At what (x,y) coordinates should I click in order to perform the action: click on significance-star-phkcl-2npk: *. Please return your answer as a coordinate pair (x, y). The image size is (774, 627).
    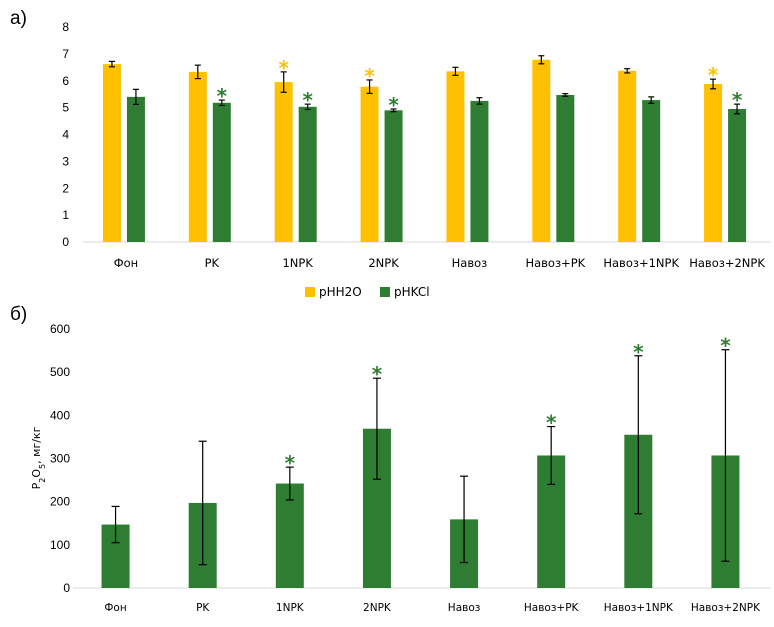
    Looking at the image, I should click on (393, 105).